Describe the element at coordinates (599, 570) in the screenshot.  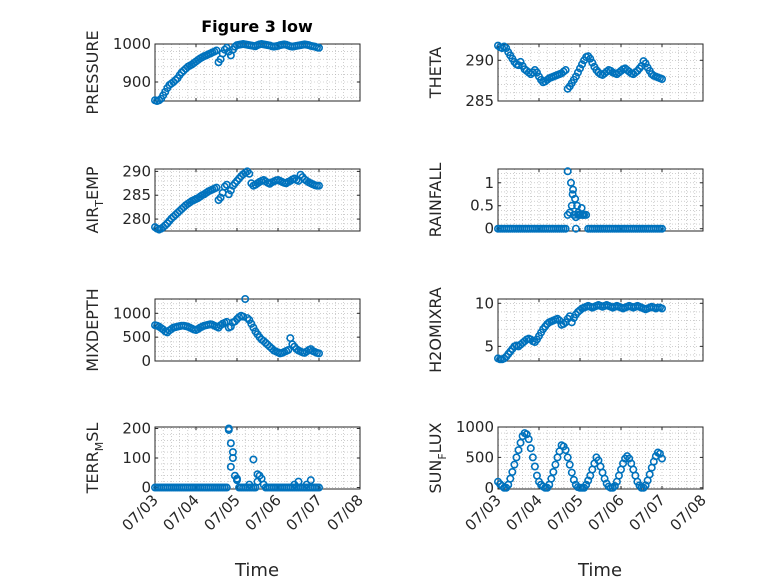
I see `x-axis-label-right: Time` at that location.